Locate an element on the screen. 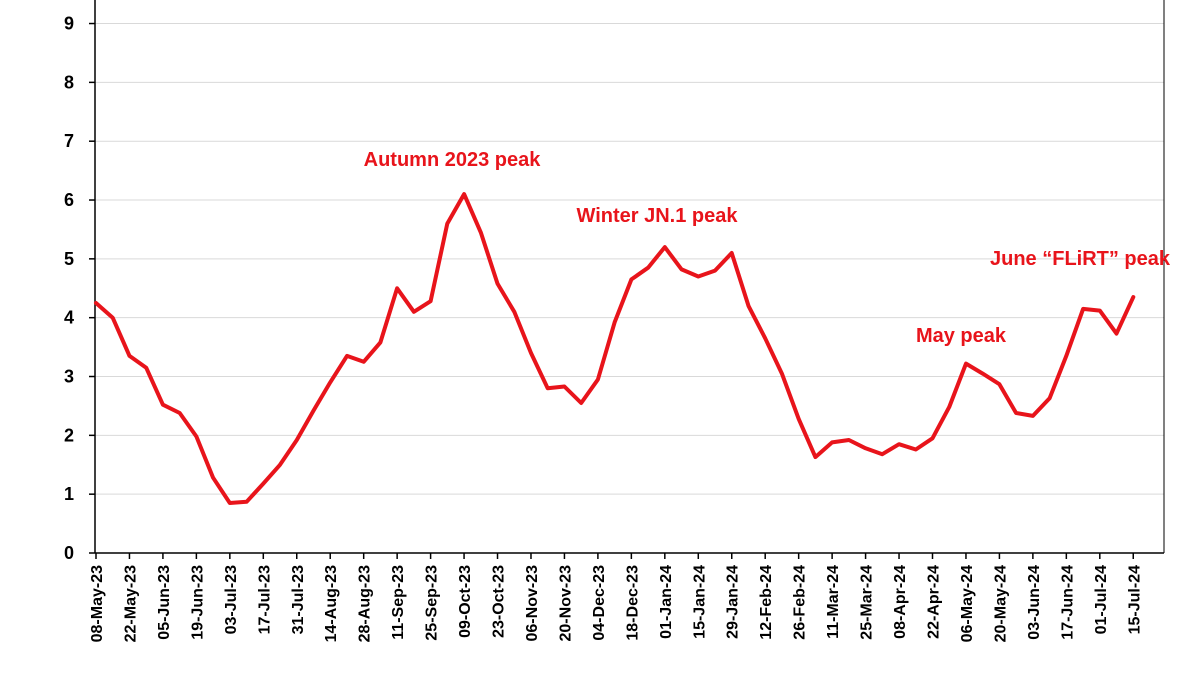 The width and height of the screenshot is (1200, 675). x-tick-label: 08-May-23 is located at coordinates (97, 603).